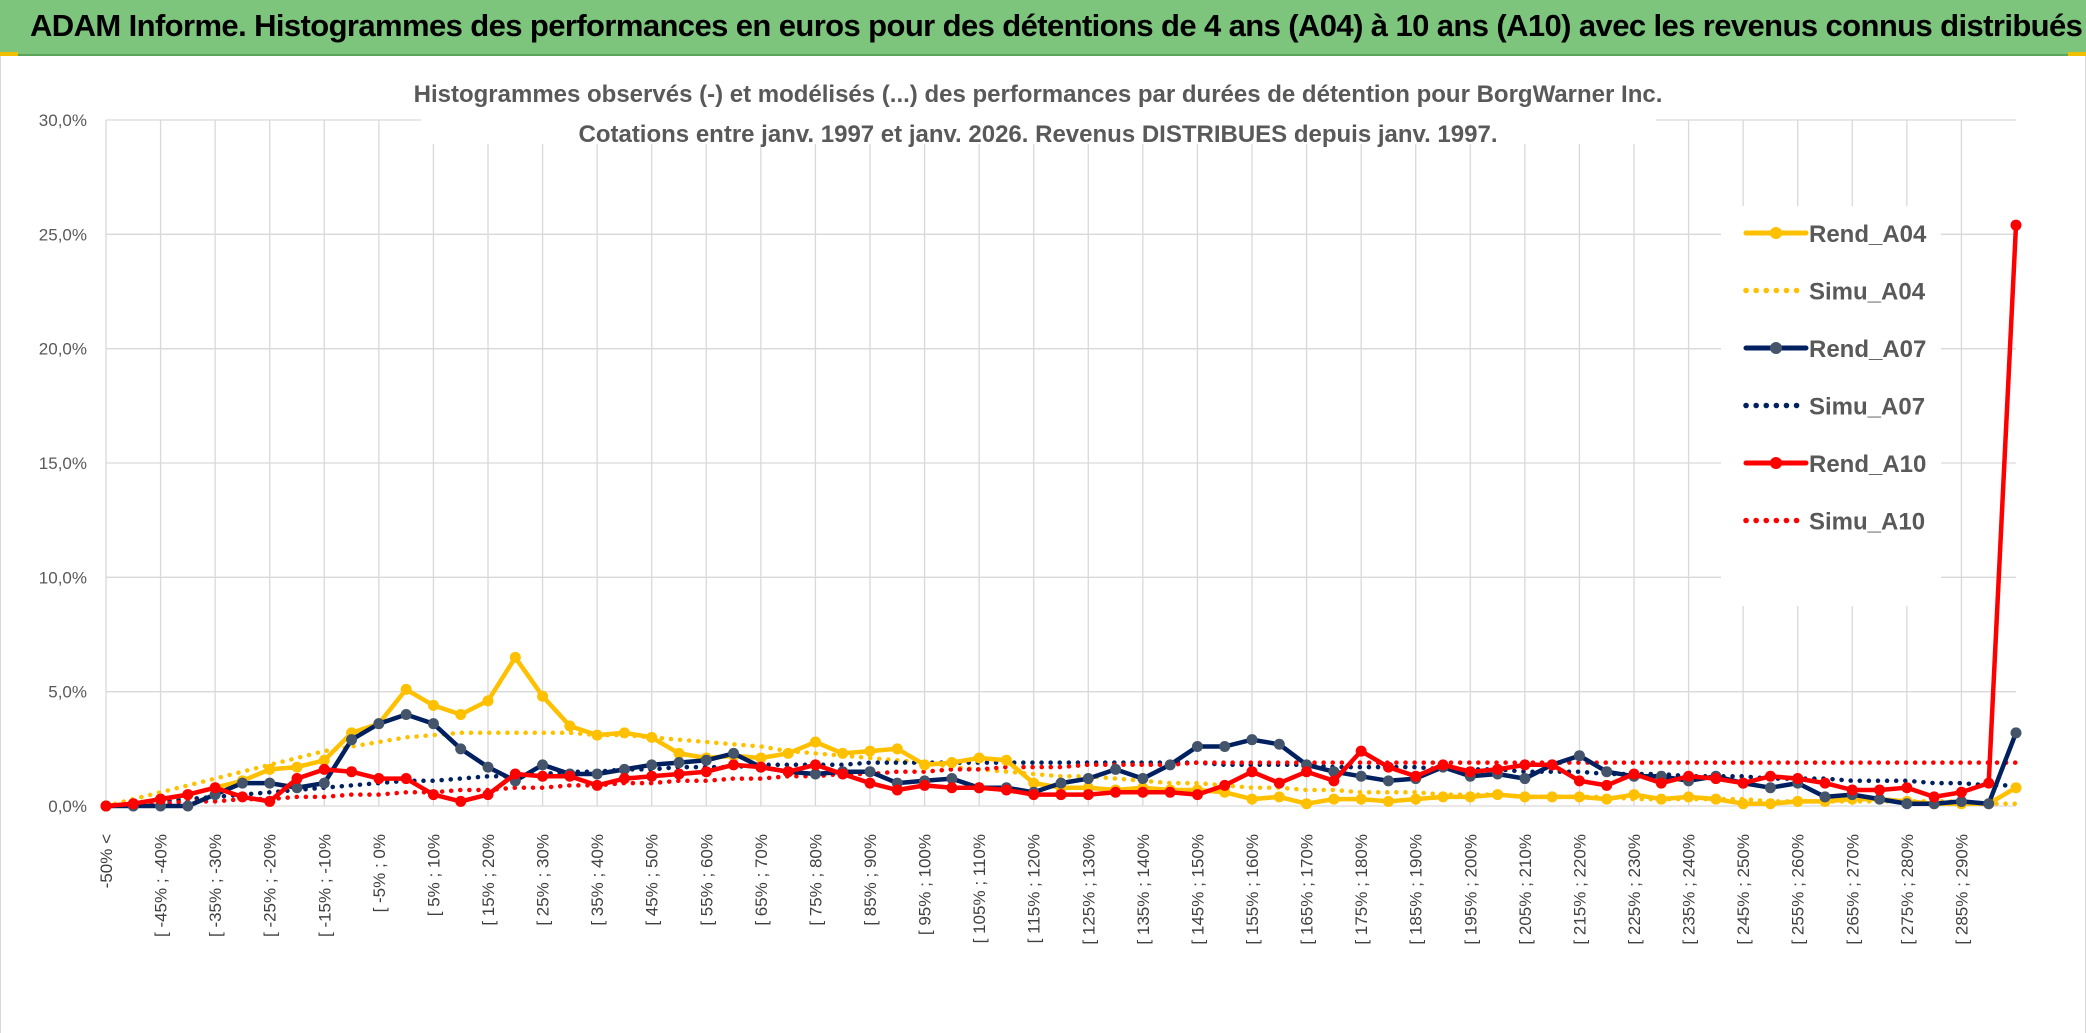 This screenshot has width=2086, height=1033. I want to click on y-tick-label: 15,0%, so click(63, 463).